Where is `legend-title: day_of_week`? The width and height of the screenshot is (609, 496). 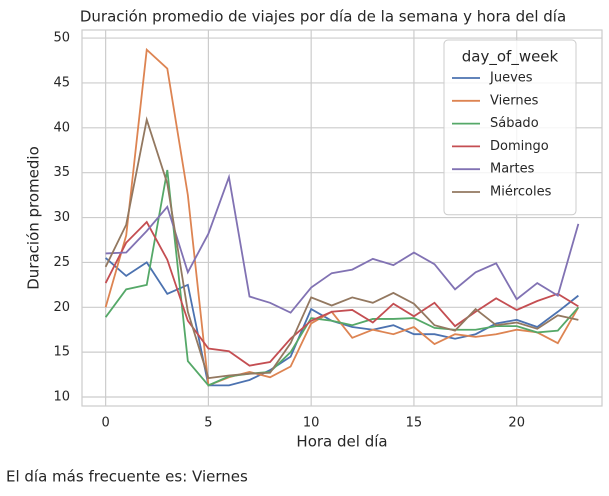
legend-title: day_of_week is located at coordinates (510, 57).